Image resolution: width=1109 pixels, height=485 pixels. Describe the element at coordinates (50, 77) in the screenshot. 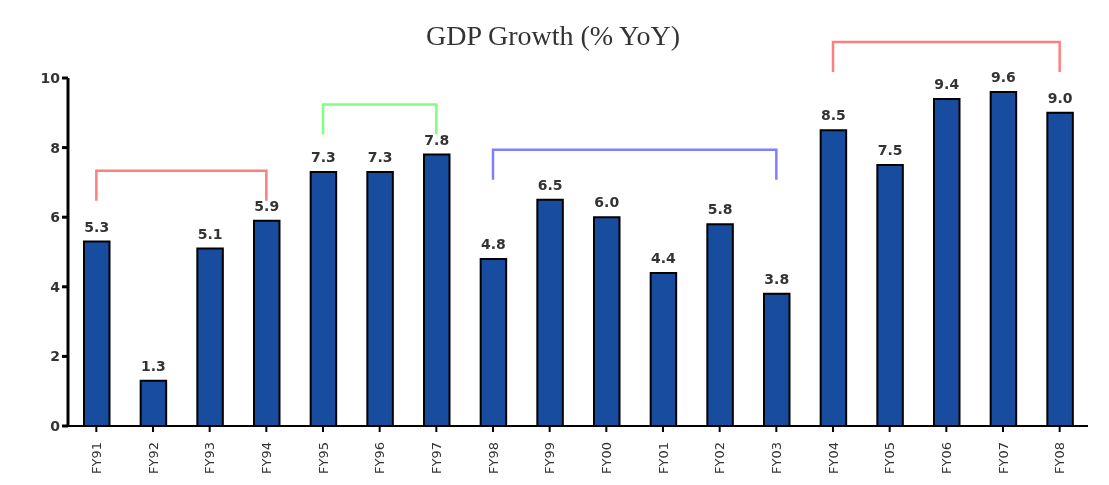

I see `y-tick-label: 10` at that location.